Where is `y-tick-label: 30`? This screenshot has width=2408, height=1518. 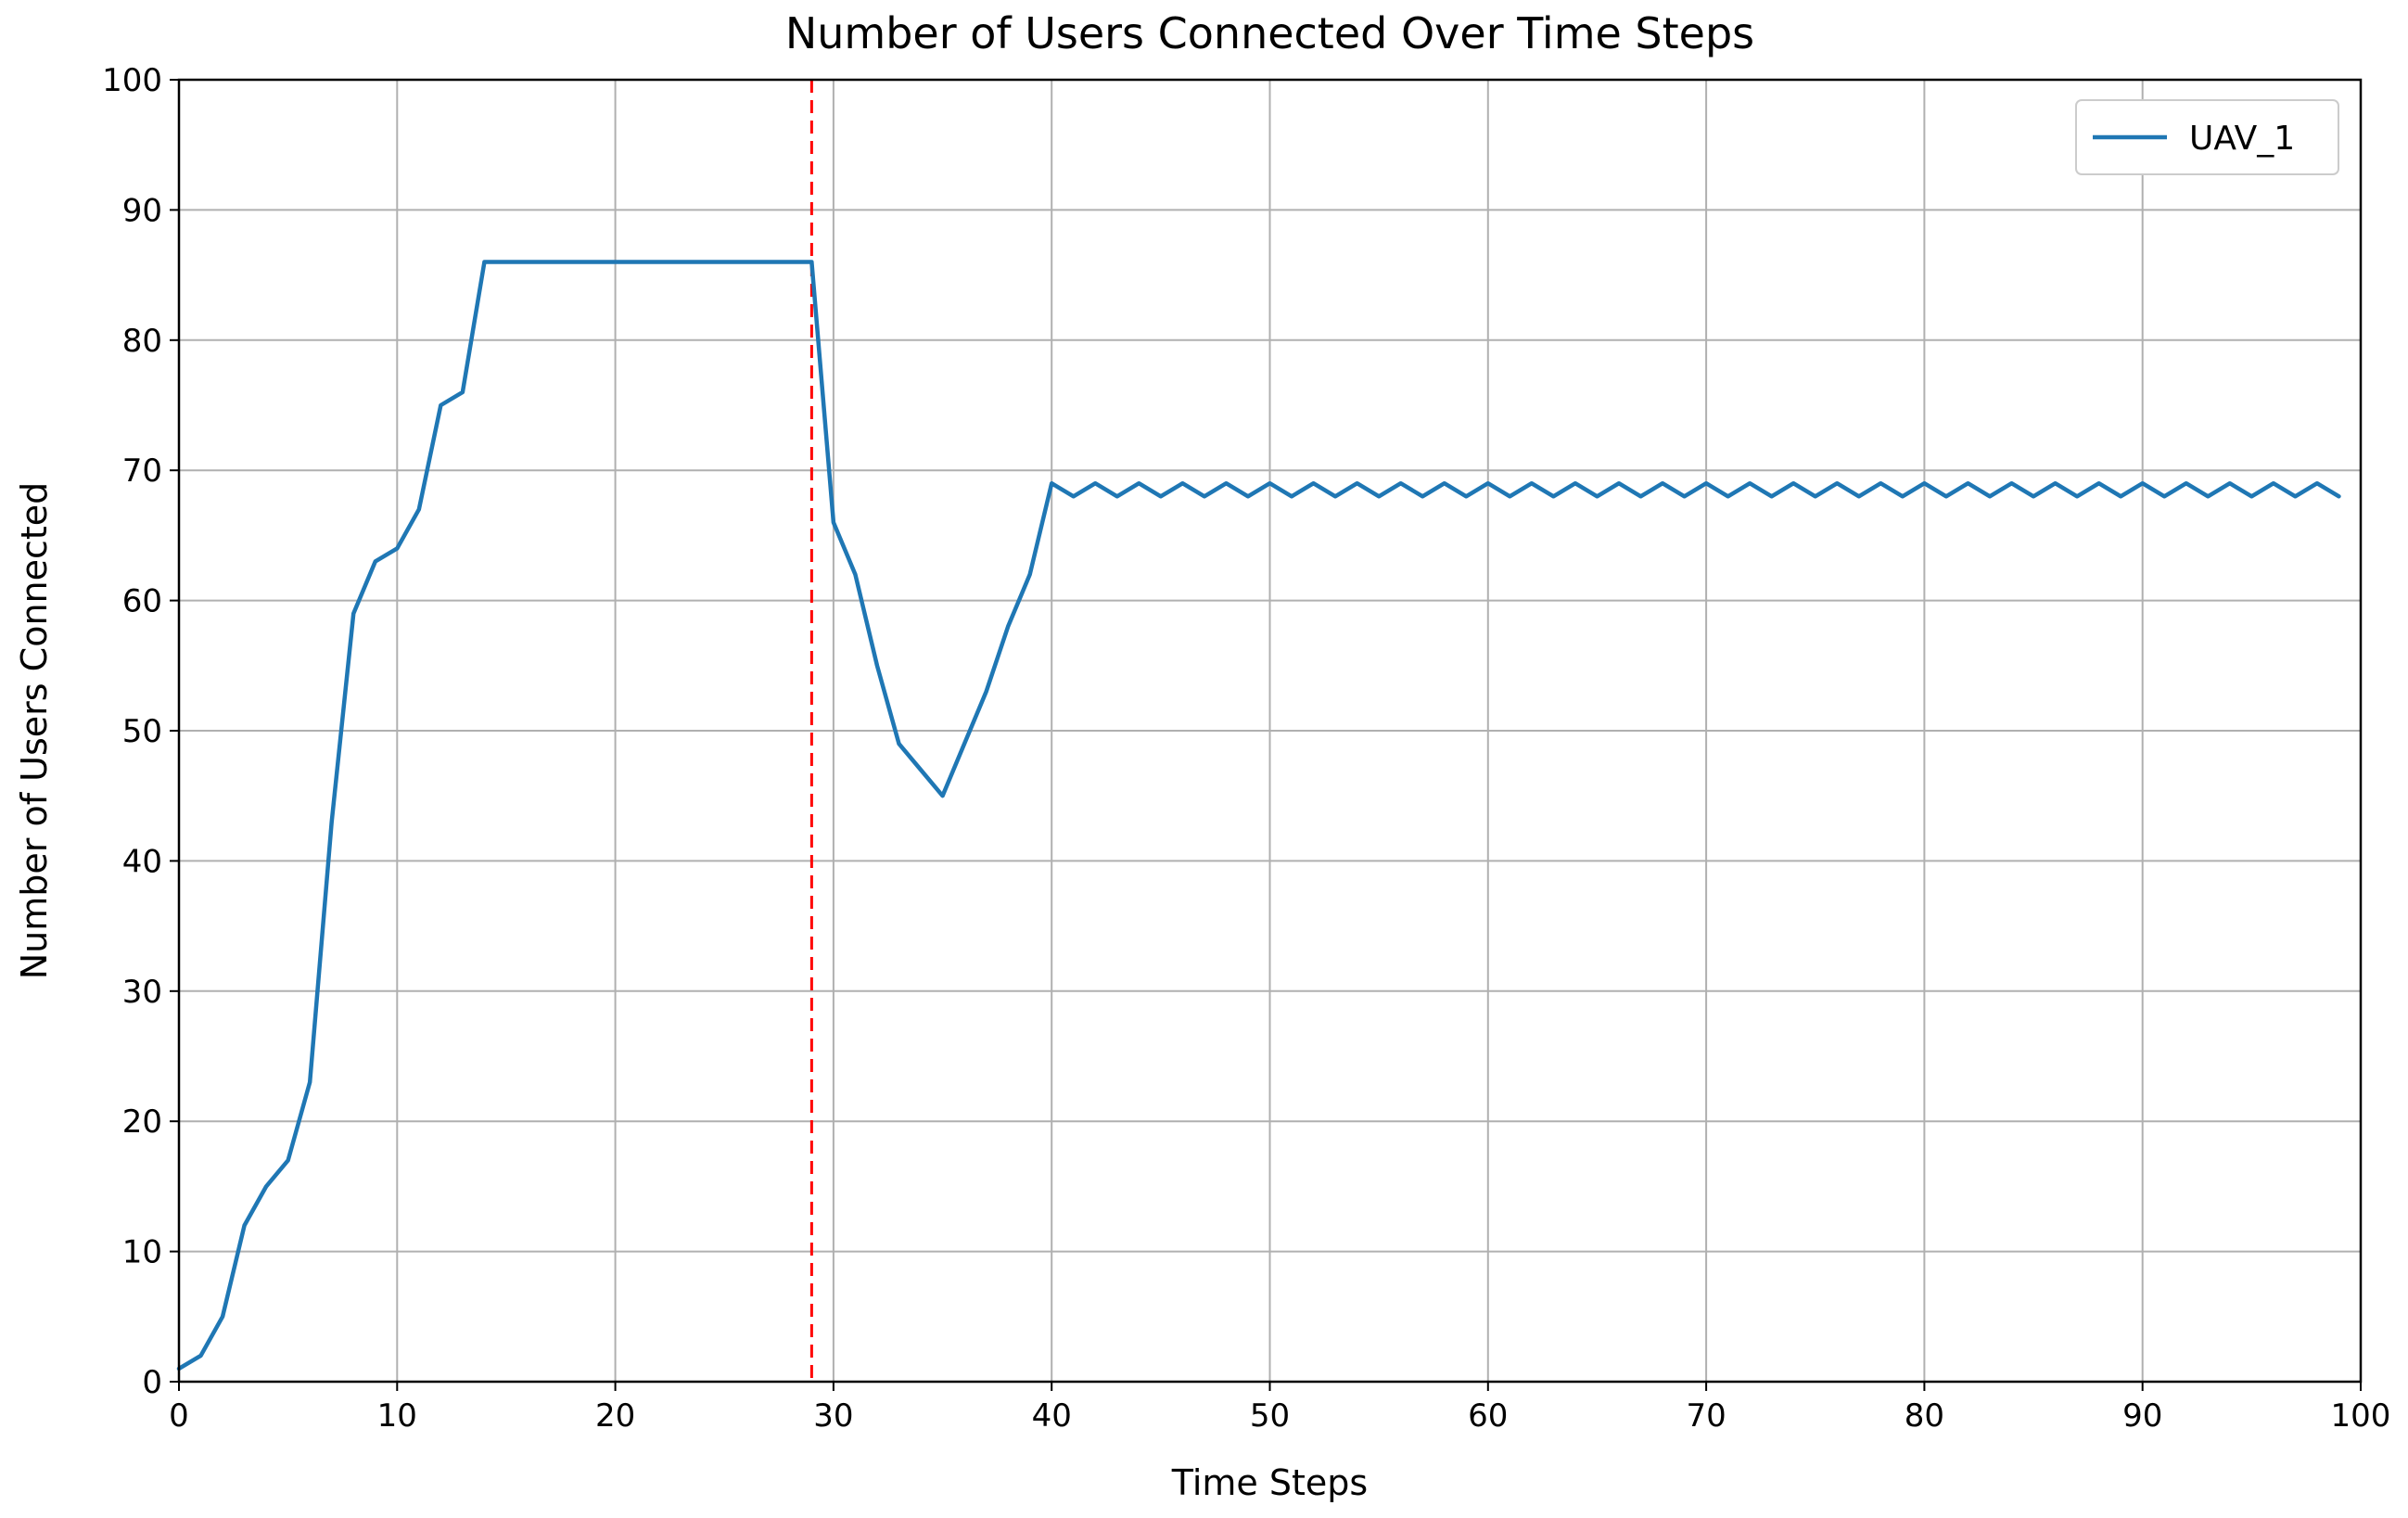 y-tick-label: 30 is located at coordinates (142, 993).